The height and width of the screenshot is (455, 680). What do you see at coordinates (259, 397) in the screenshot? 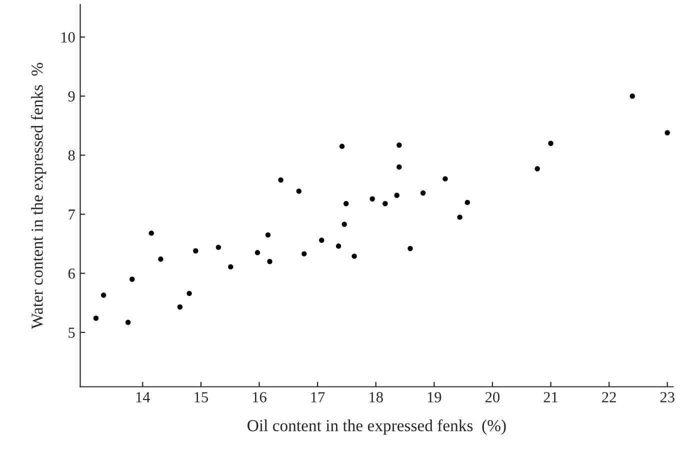
I see `x-tick-label: 16` at bounding box center [259, 397].